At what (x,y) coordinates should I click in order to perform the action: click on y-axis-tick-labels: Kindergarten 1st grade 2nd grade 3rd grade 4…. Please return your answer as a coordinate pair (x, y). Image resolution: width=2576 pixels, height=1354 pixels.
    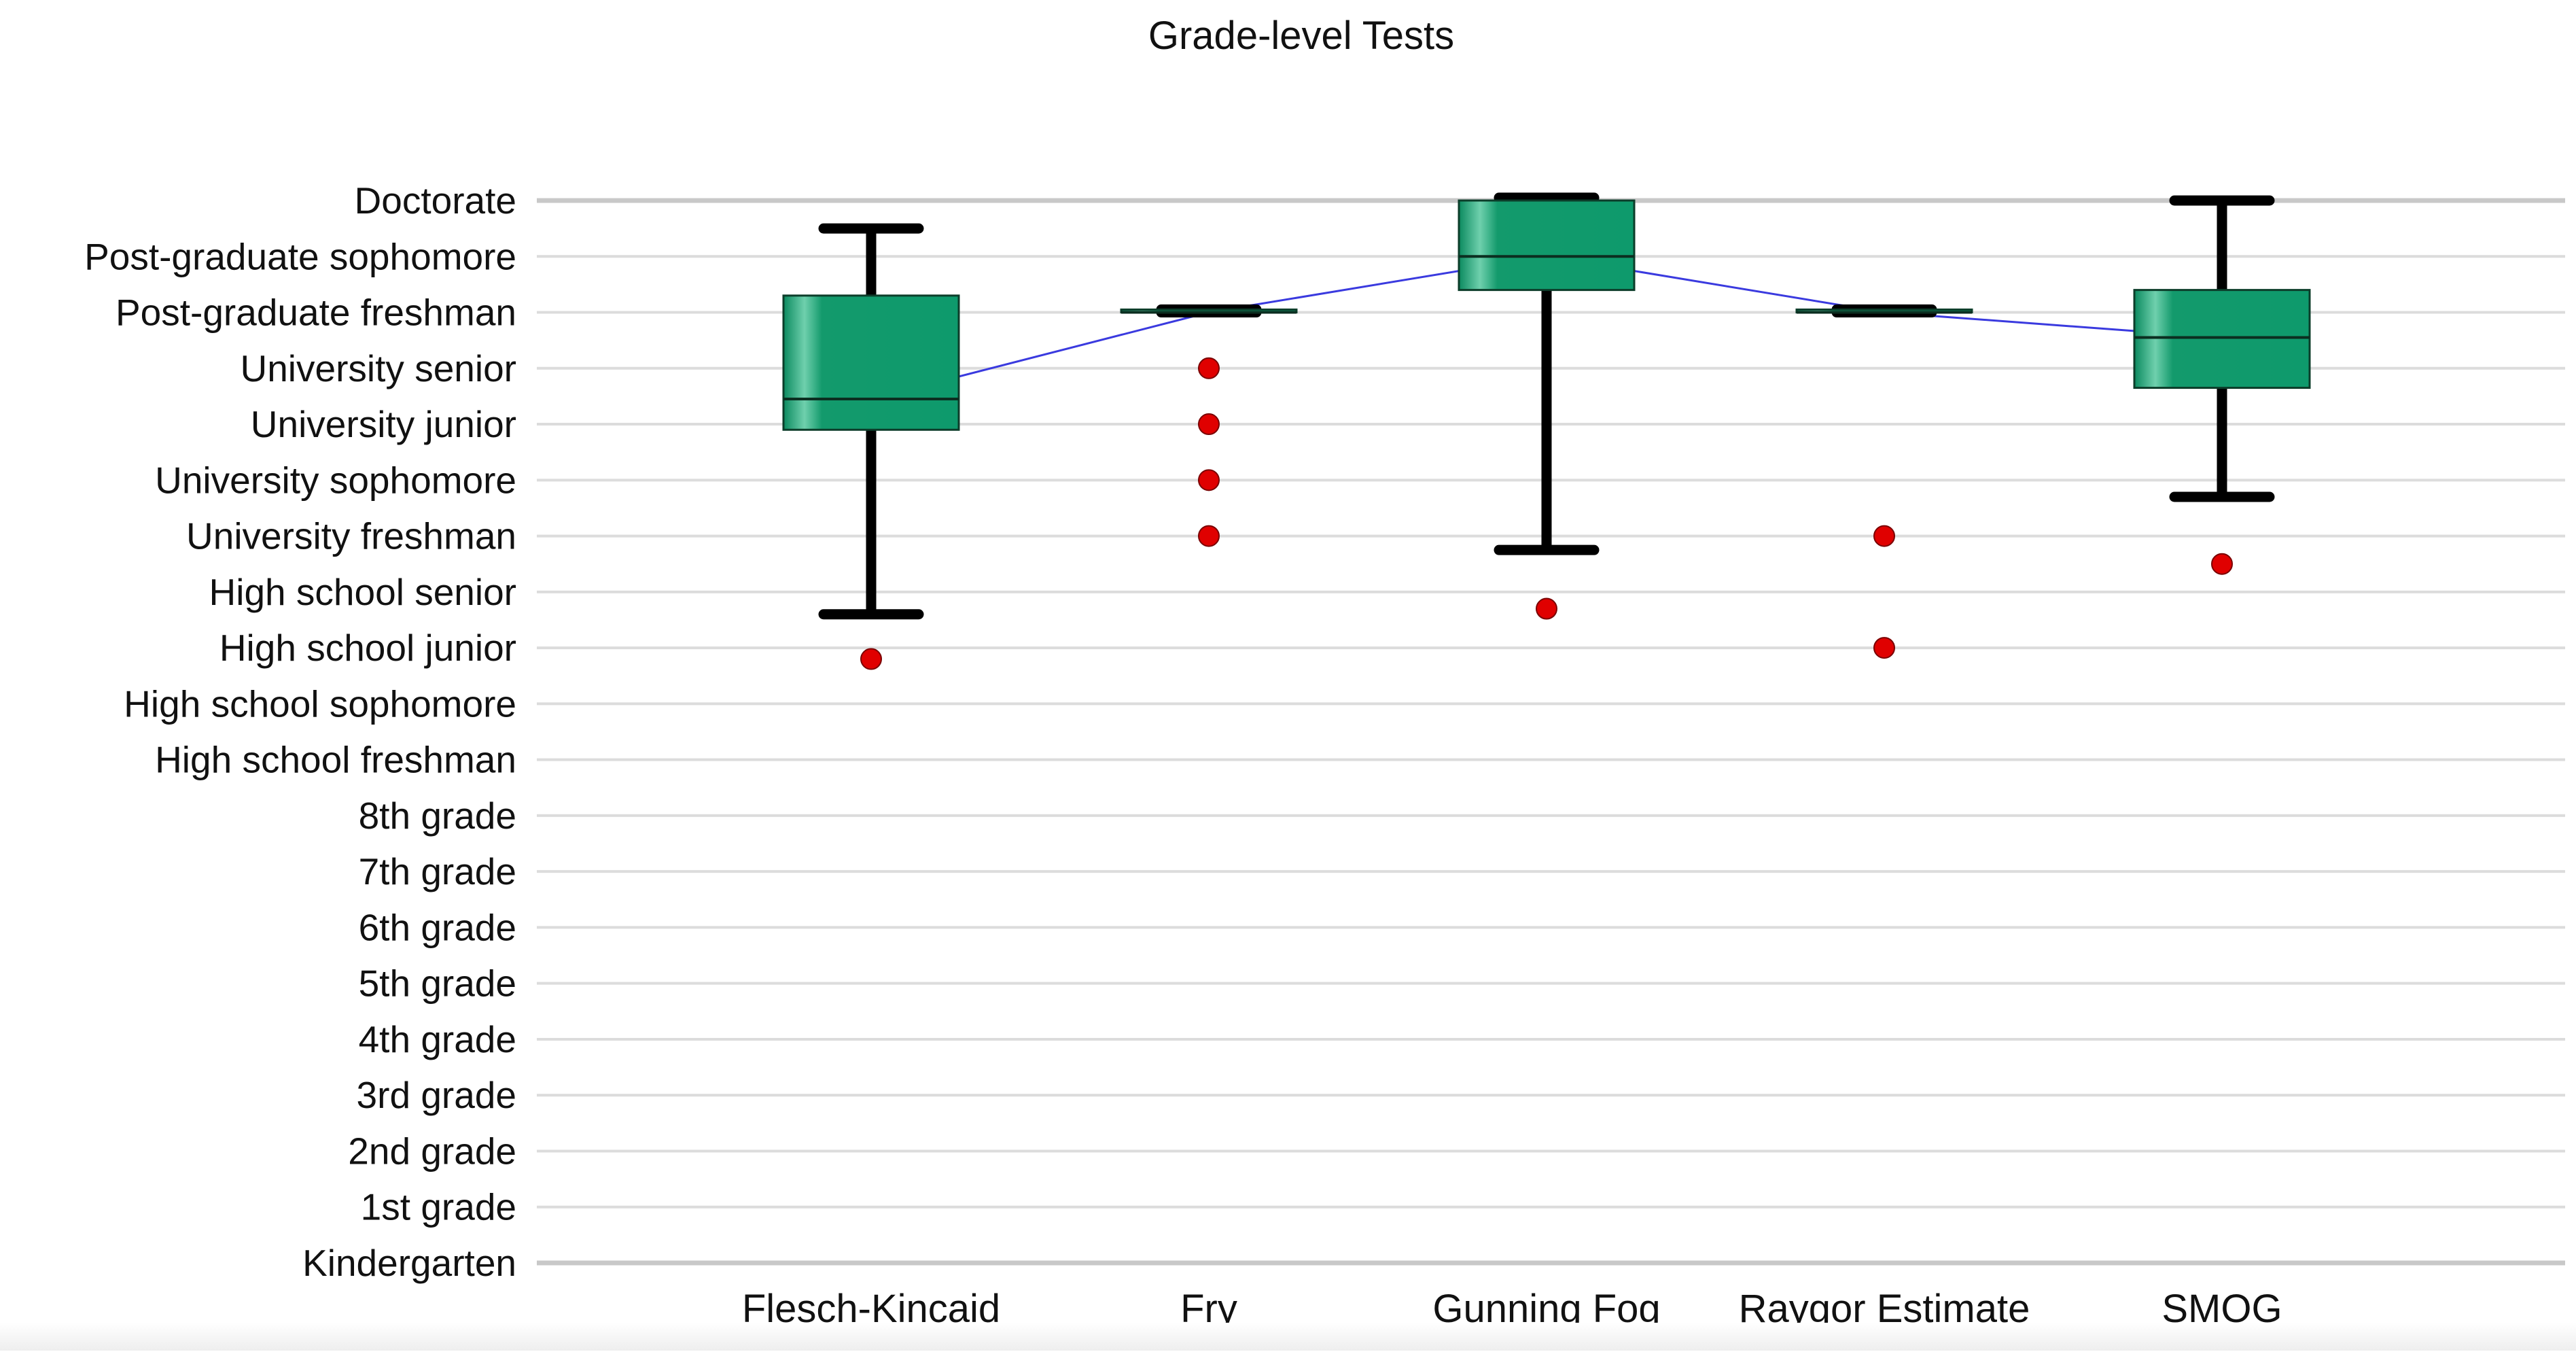
    Looking at the image, I should click on (300, 732).